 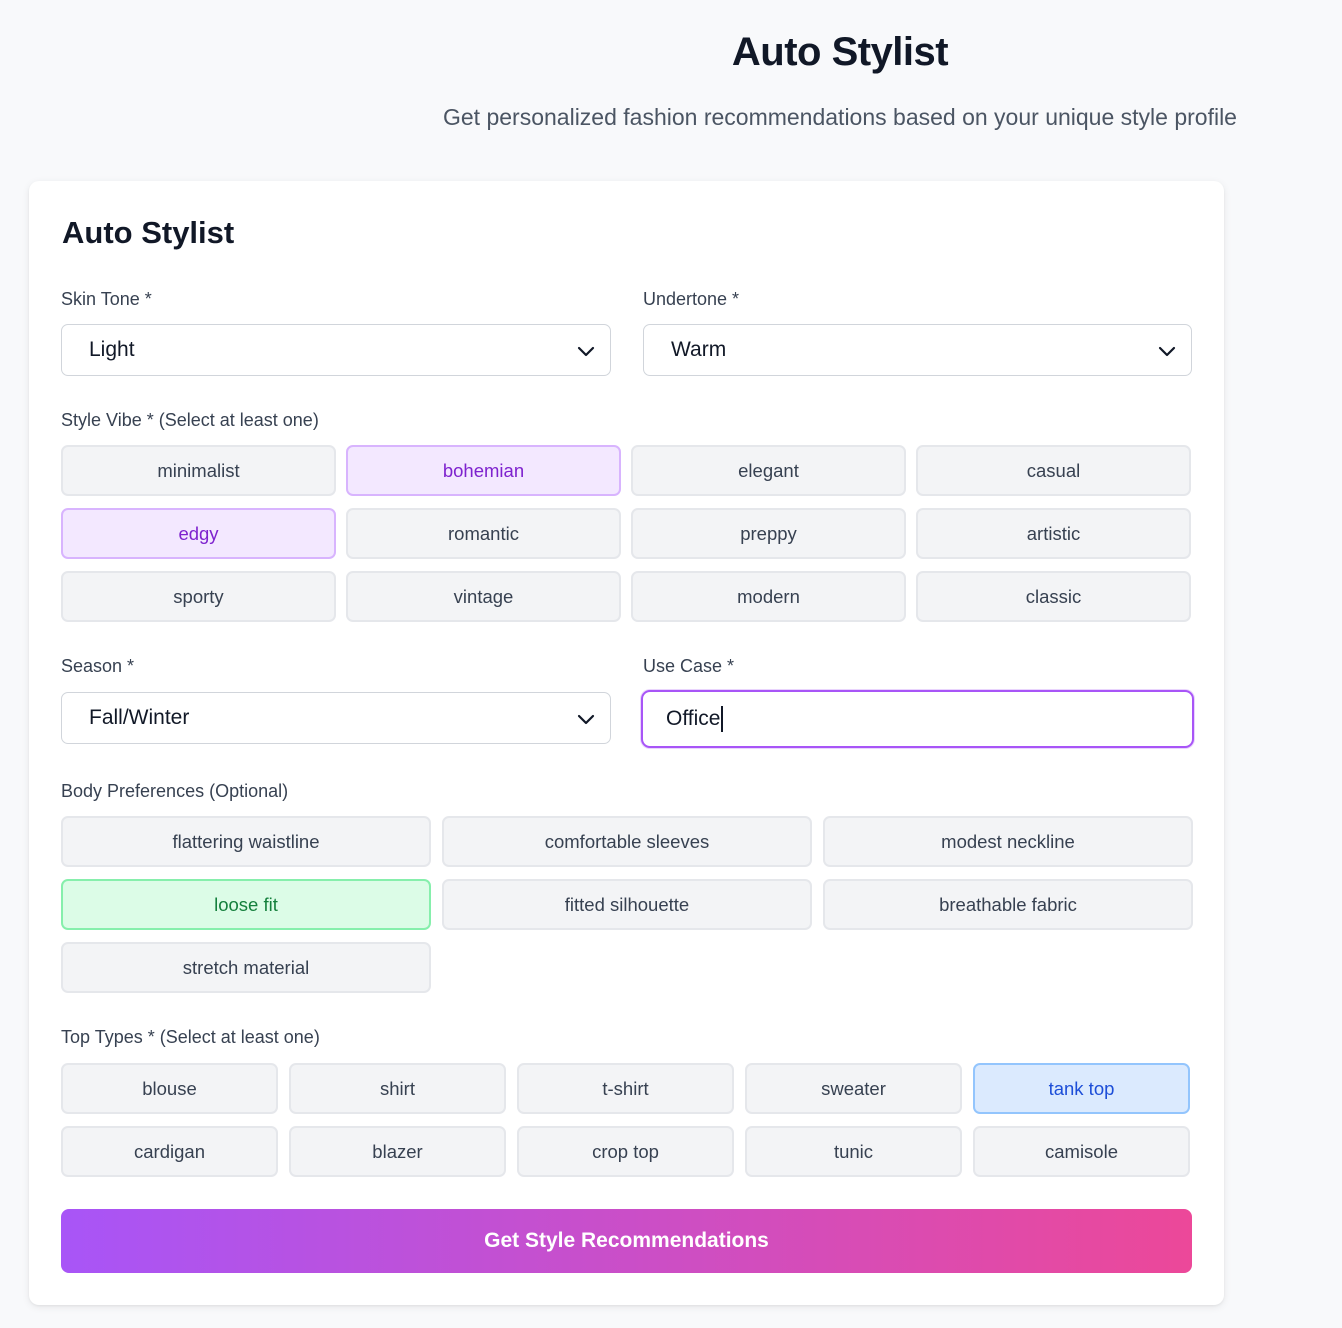 What do you see at coordinates (840, 52) in the screenshot?
I see `page-title: Auto Stylist` at bounding box center [840, 52].